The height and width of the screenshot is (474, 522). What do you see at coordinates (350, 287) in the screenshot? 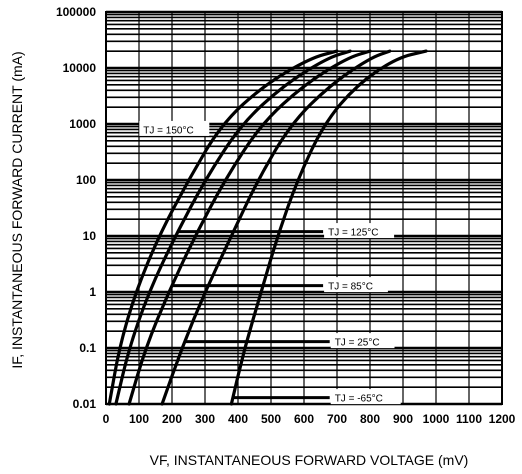
I see `curve-label: TJ = 85°C` at bounding box center [350, 287].